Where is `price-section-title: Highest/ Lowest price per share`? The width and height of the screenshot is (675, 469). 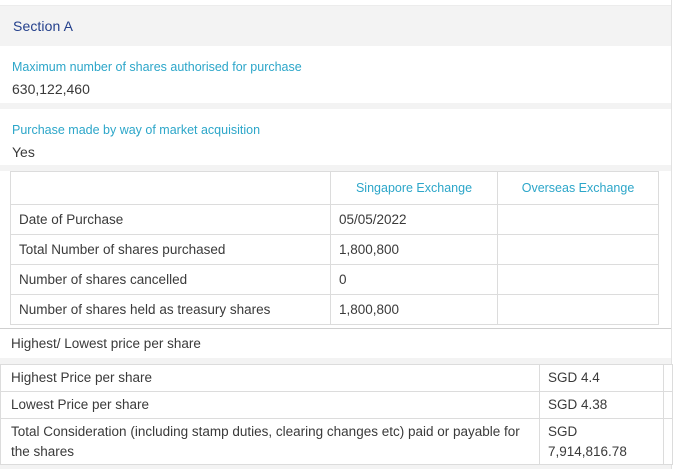
price-section-title: Highest/ Lowest price per share is located at coordinates (106, 343).